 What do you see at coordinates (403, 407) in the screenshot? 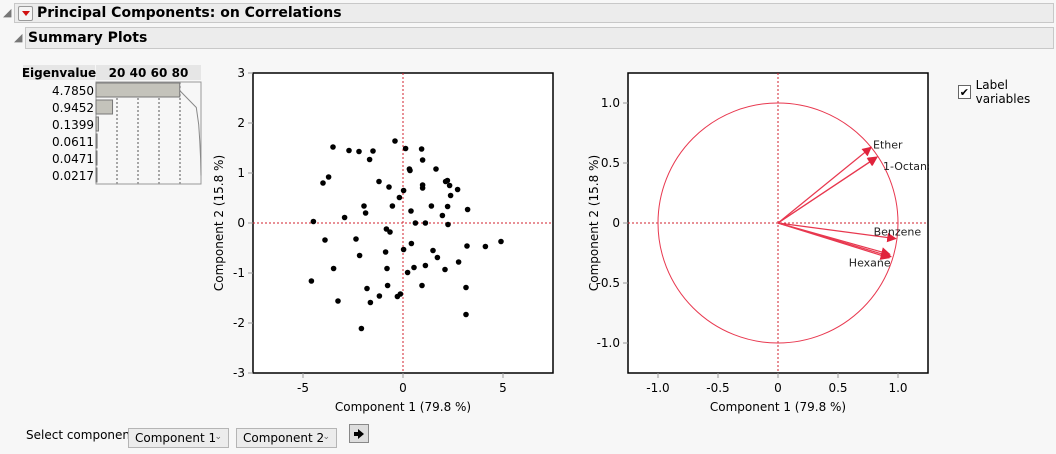
I see `x-axis-label: Component 1 (79.8 %)` at bounding box center [403, 407].